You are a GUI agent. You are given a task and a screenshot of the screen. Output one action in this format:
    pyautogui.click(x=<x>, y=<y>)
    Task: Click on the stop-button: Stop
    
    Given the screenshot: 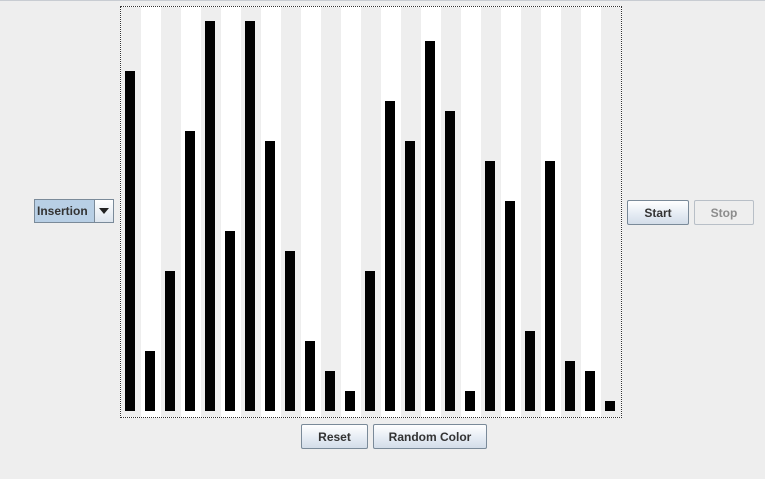 What is the action you would take?
    pyautogui.click(x=724, y=212)
    